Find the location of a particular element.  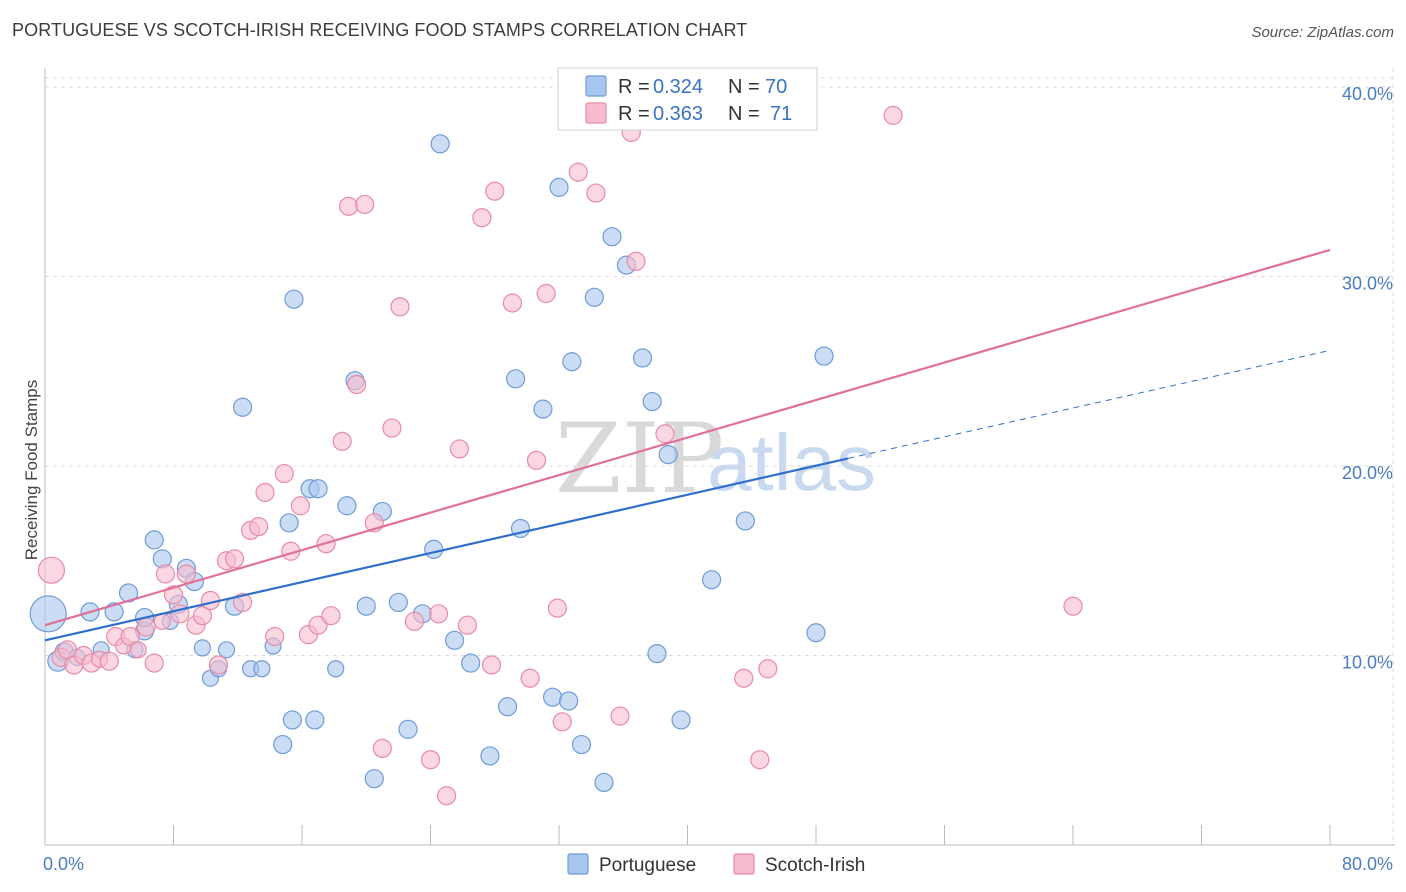

bottom-legend-swatch-portuguese is located at coordinates (578, 864).